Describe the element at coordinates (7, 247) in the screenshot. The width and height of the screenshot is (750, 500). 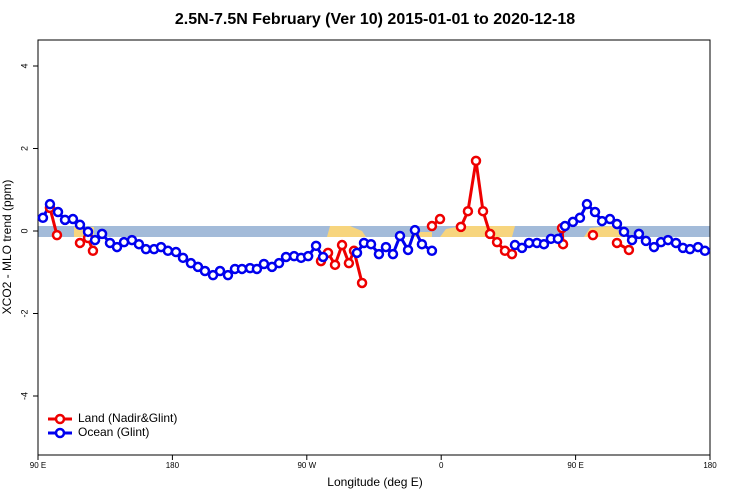
I see `y-axis-label: XCO2 - MLO trend (ppm)` at that location.